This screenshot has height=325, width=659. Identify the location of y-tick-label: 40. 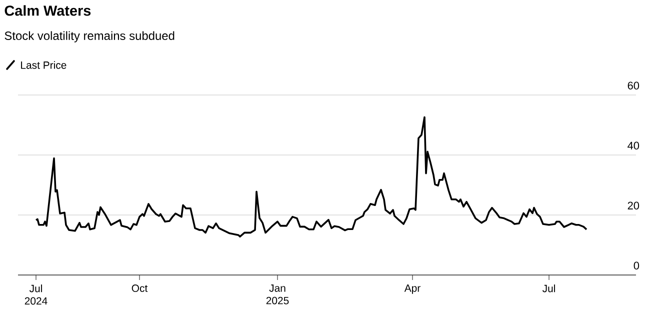
(634, 146).